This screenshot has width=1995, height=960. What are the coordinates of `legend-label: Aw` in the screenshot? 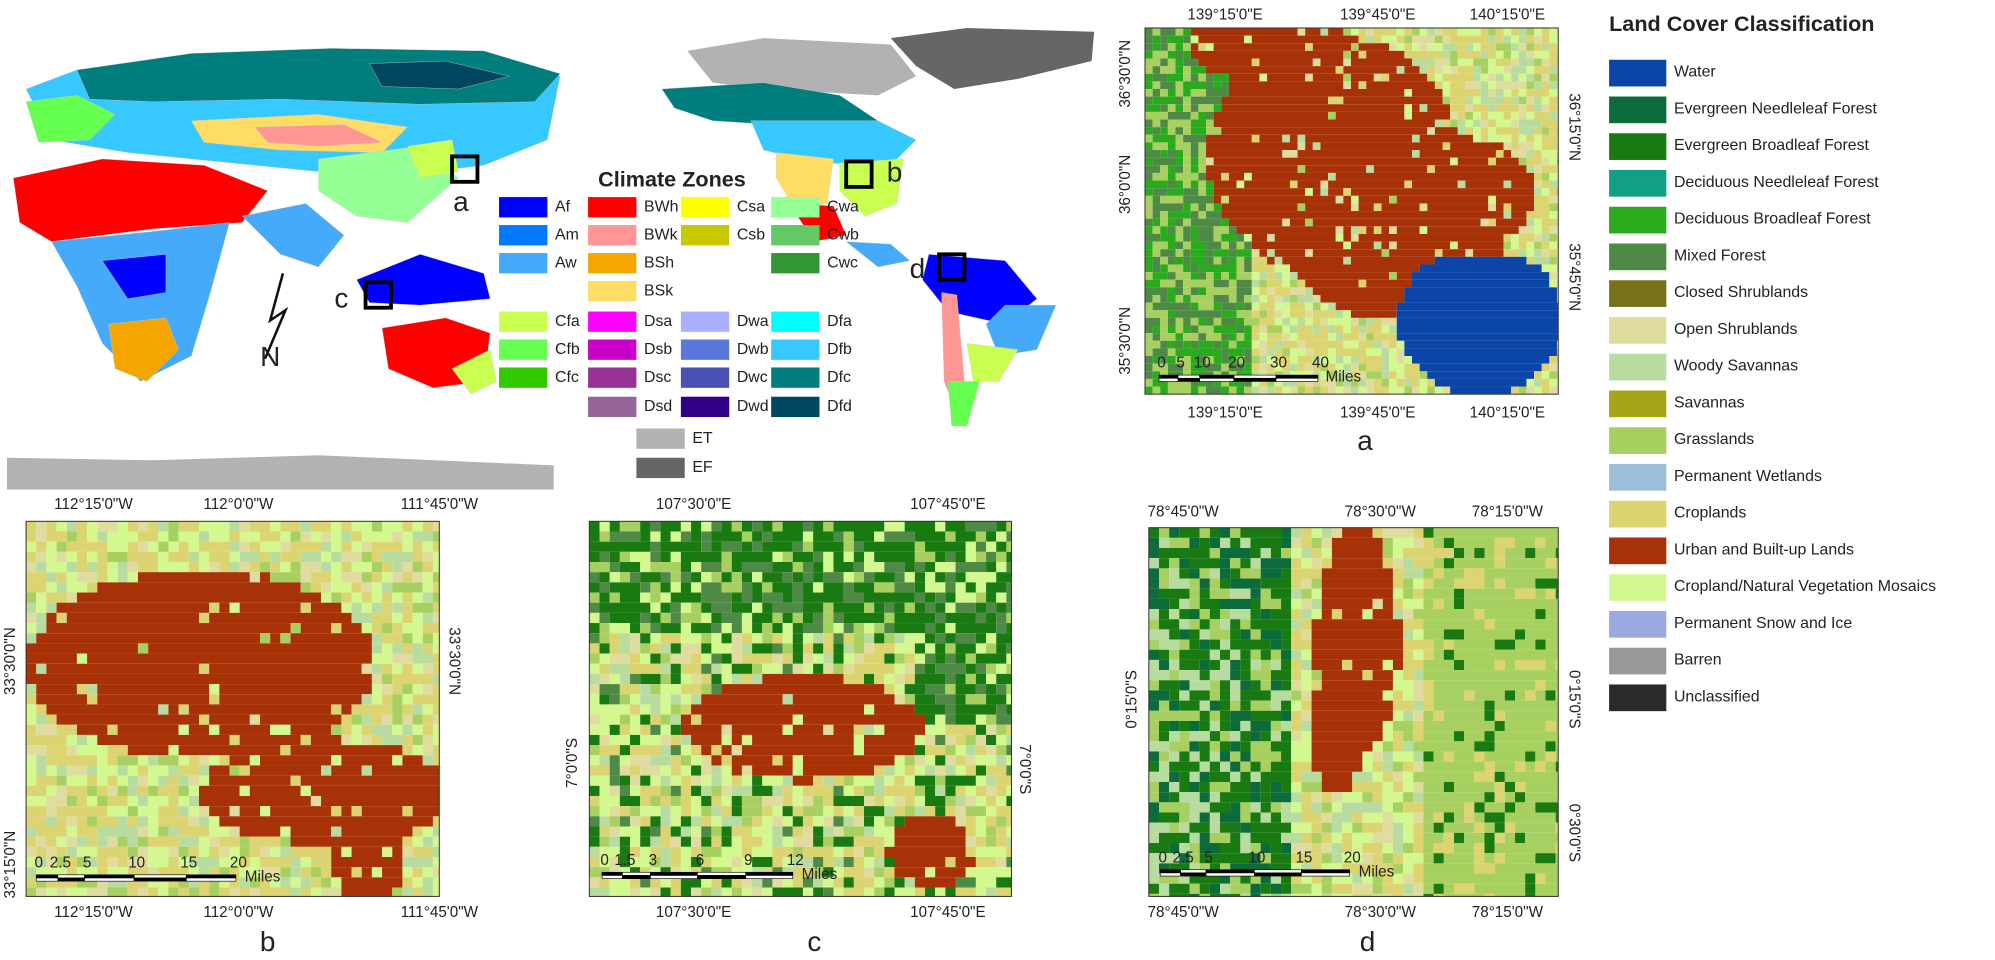 It's located at (566, 262).